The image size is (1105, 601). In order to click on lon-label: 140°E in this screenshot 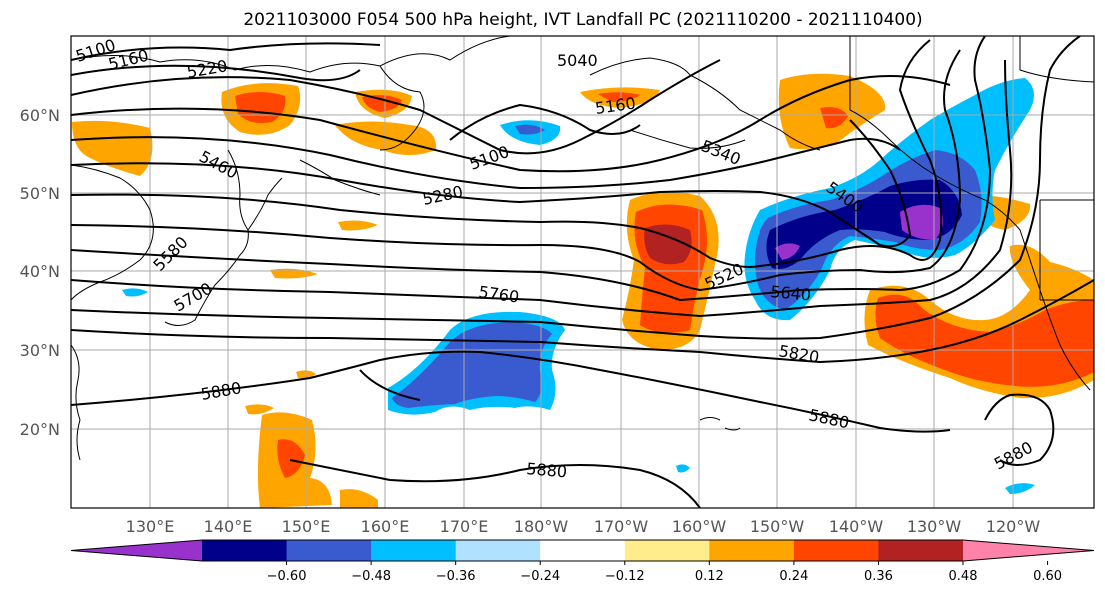, I will do `click(228, 526)`.